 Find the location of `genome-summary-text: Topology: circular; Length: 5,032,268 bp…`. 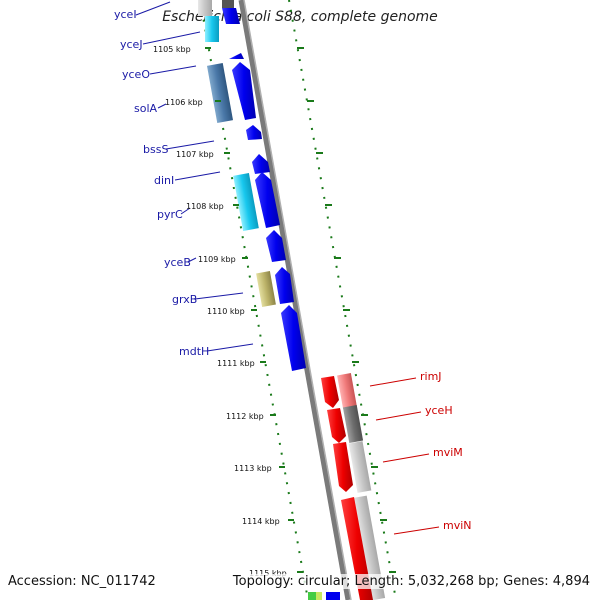

genome-summary-text: Topology: circular; Length: 5,032,268 bp… is located at coordinates (411, 581).